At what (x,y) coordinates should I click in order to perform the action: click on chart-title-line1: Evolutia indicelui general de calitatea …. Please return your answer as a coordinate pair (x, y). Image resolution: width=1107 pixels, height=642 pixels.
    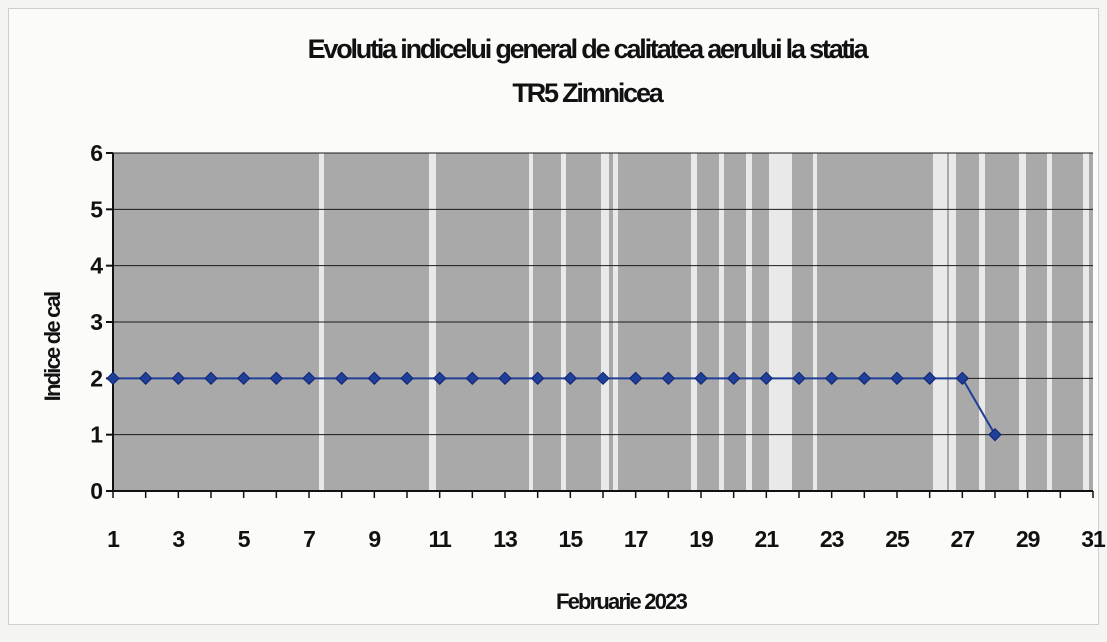
    Looking at the image, I should click on (589, 49).